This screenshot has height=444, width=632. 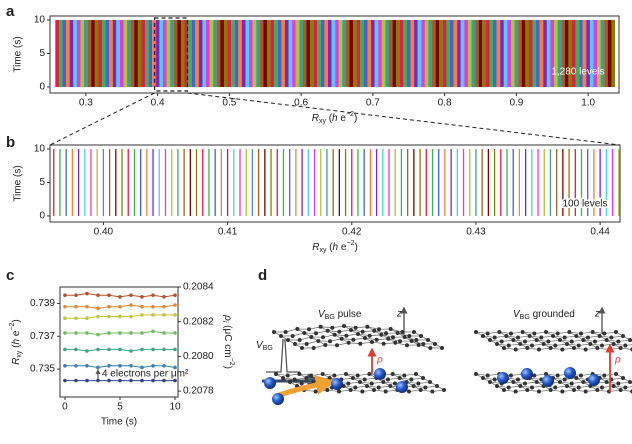 What do you see at coordinates (10, 275) in the screenshot?
I see `panel-label: c` at bounding box center [10, 275].